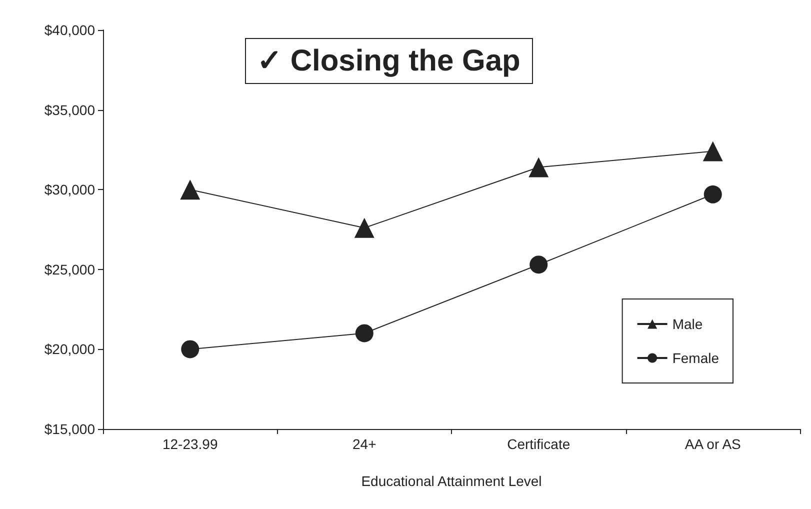  What do you see at coordinates (364, 444) in the screenshot?
I see `x-tick-label: 24+` at bounding box center [364, 444].